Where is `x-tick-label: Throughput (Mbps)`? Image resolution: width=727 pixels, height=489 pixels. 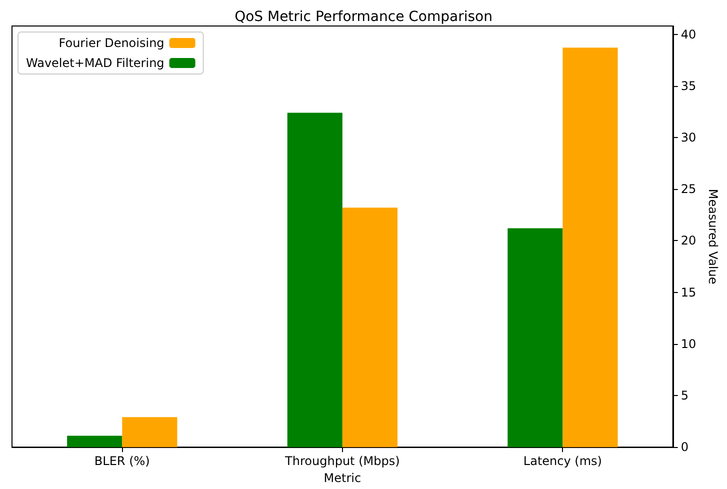 x-tick-label: Throughput (Mbps) is located at coordinates (342, 461).